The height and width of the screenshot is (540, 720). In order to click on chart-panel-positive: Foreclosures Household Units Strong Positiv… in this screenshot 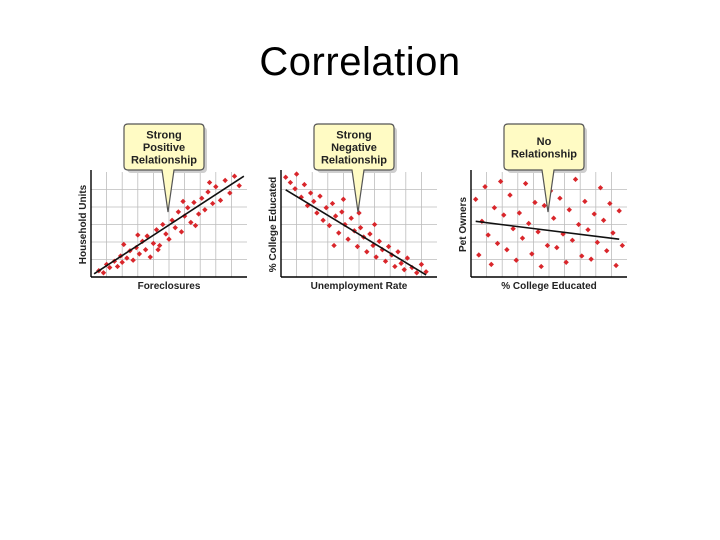, I will do `click(165, 215)`.